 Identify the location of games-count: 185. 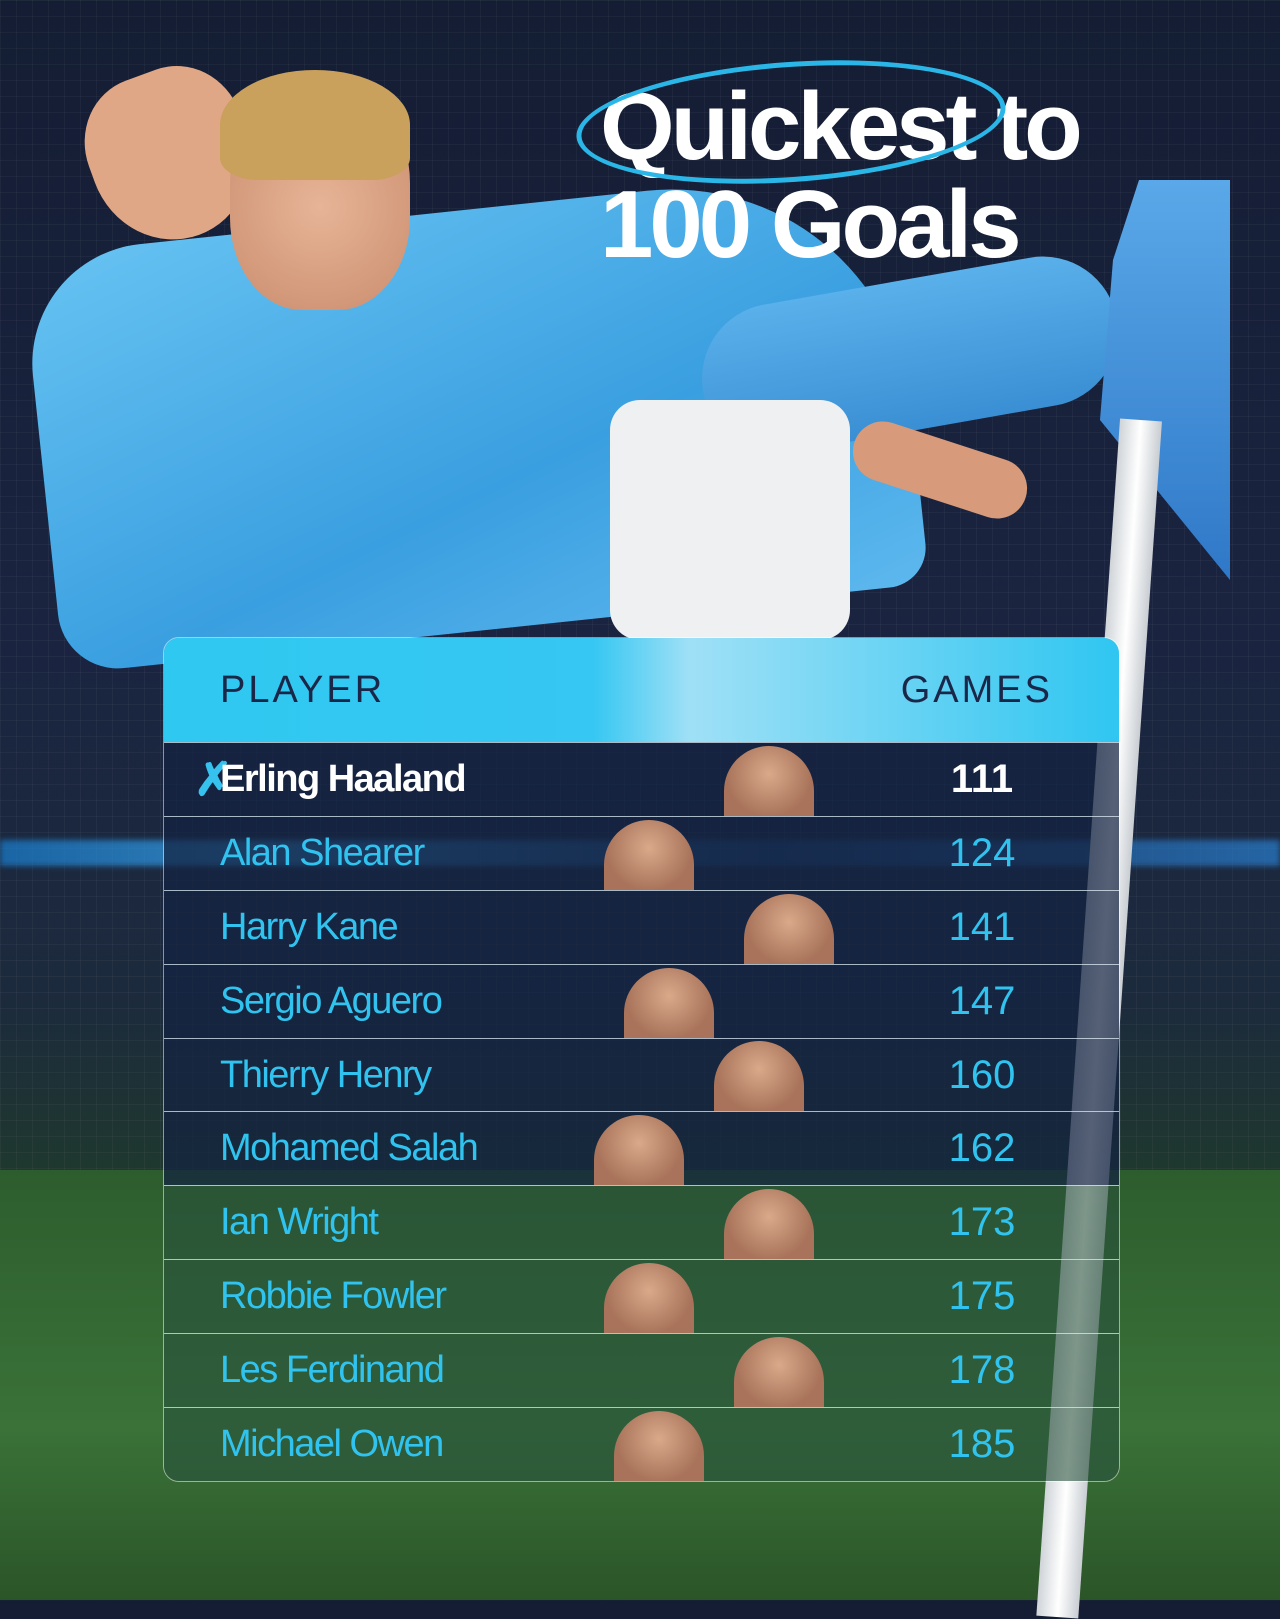
(982, 1443).